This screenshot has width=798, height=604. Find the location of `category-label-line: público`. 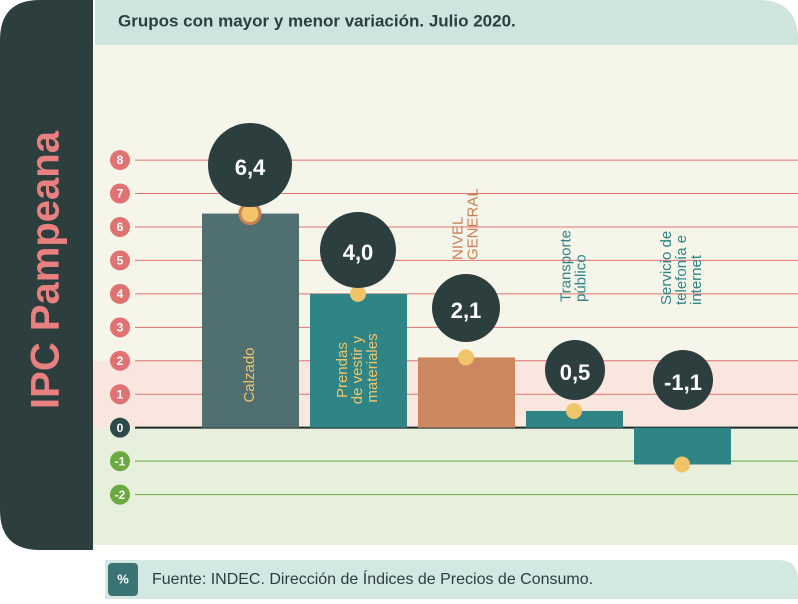

category-label-line: público is located at coordinates (580, 278).